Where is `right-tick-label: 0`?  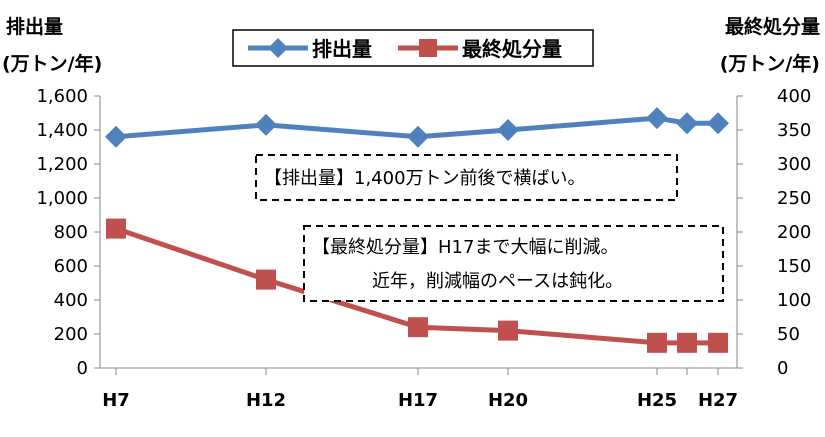
right-tick-label: 0 is located at coordinates (782, 368).